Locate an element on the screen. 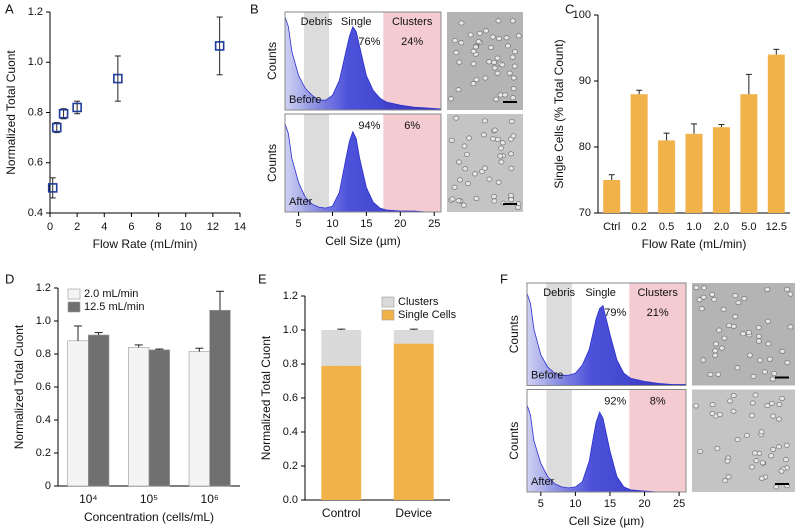 The image size is (800, 530). x-tick-label: 5 is located at coordinates (299, 224).